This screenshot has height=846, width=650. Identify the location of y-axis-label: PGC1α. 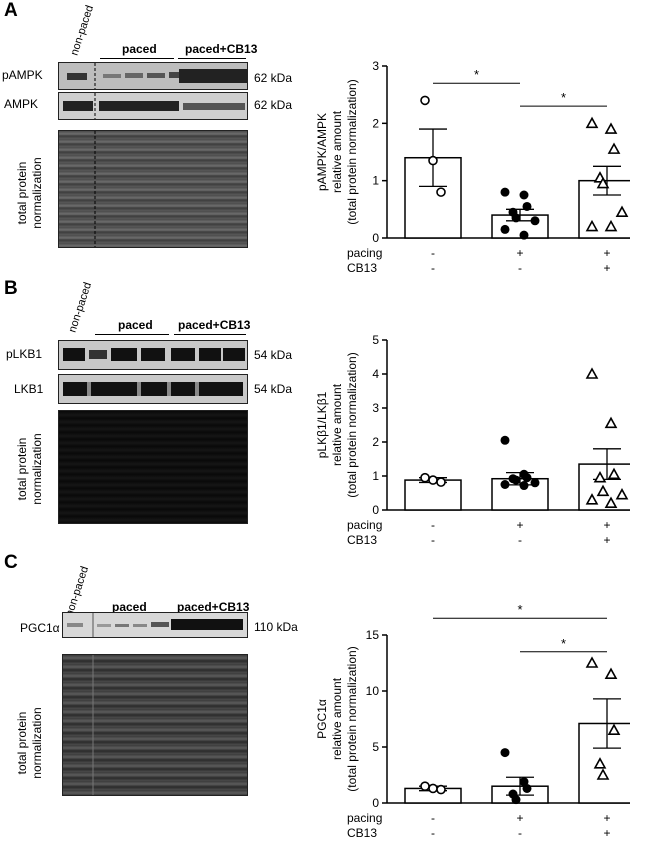
(322, 719).